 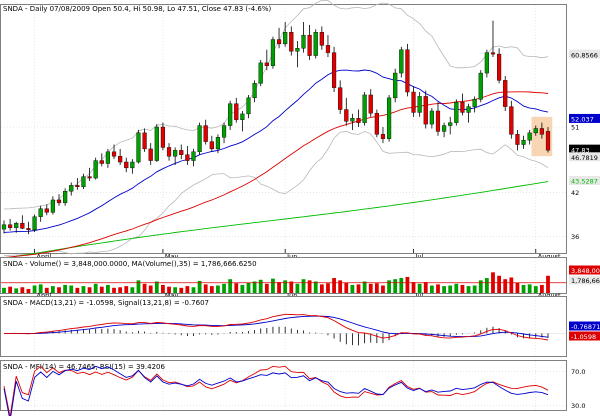 What do you see at coordinates (584, 181) in the screenshot?
I see `price-tag: 43.5287` at bounding box center [584, 181].